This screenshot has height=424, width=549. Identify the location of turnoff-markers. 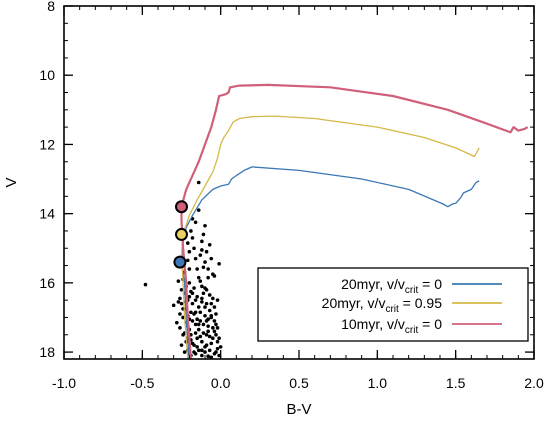
(180, 234).